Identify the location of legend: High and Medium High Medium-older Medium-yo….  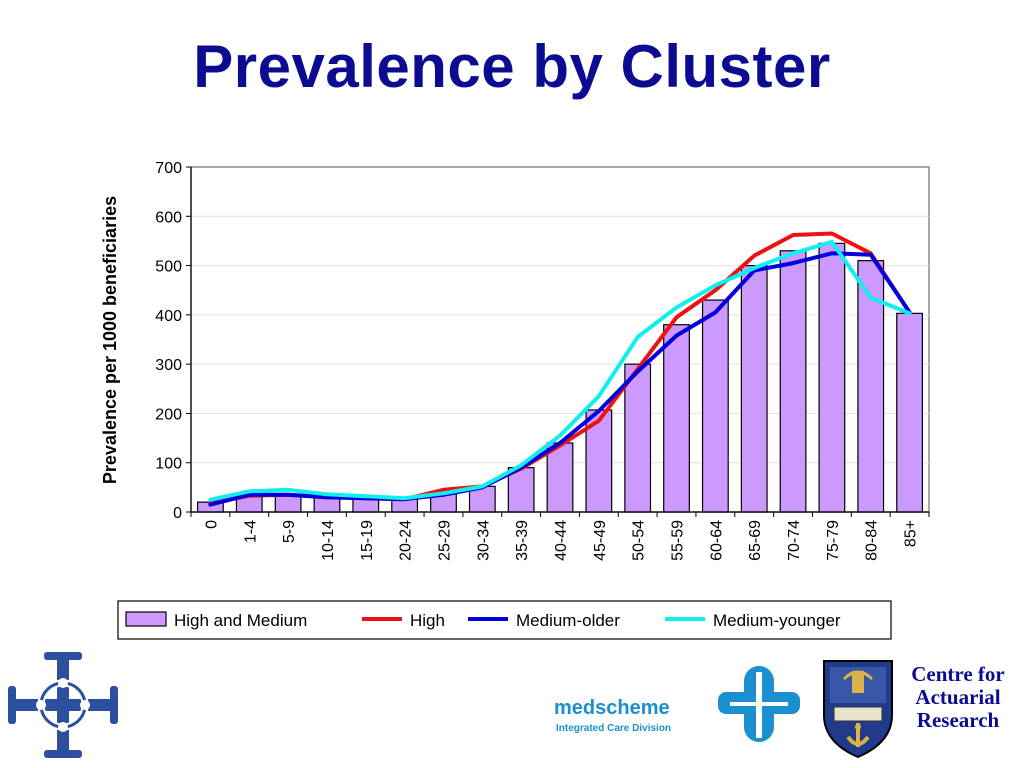
(504, 620).